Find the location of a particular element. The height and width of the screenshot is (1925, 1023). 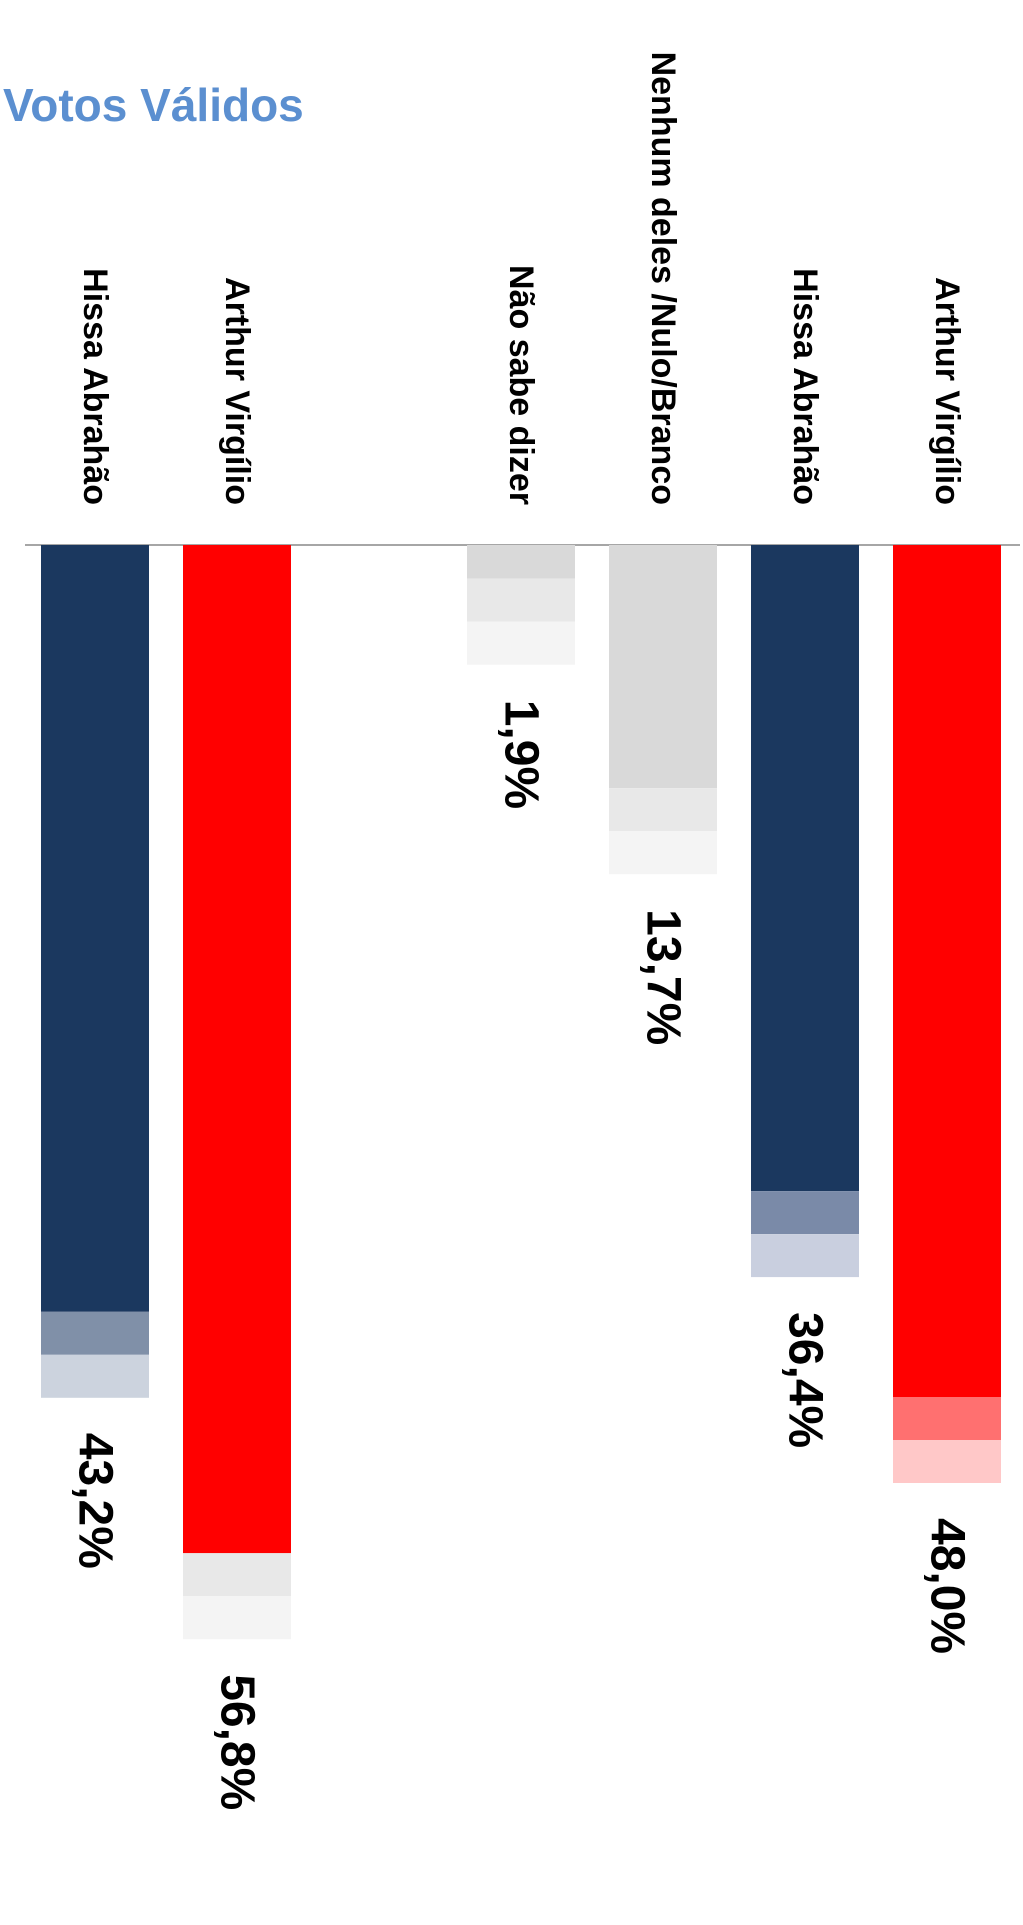

bar-hissa-abrahao-g2 is located at coordinates (95, 928).